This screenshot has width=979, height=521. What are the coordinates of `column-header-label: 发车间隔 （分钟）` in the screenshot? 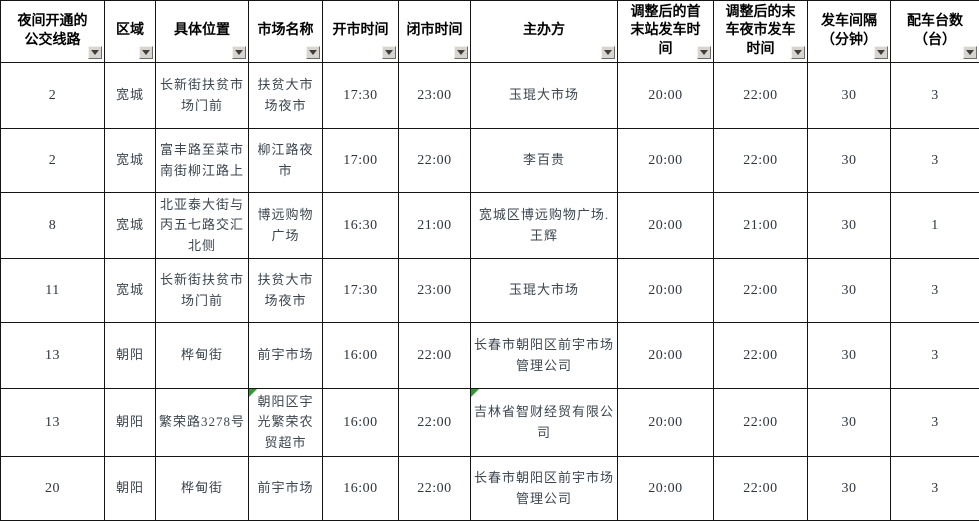 It's located at (849, 31).